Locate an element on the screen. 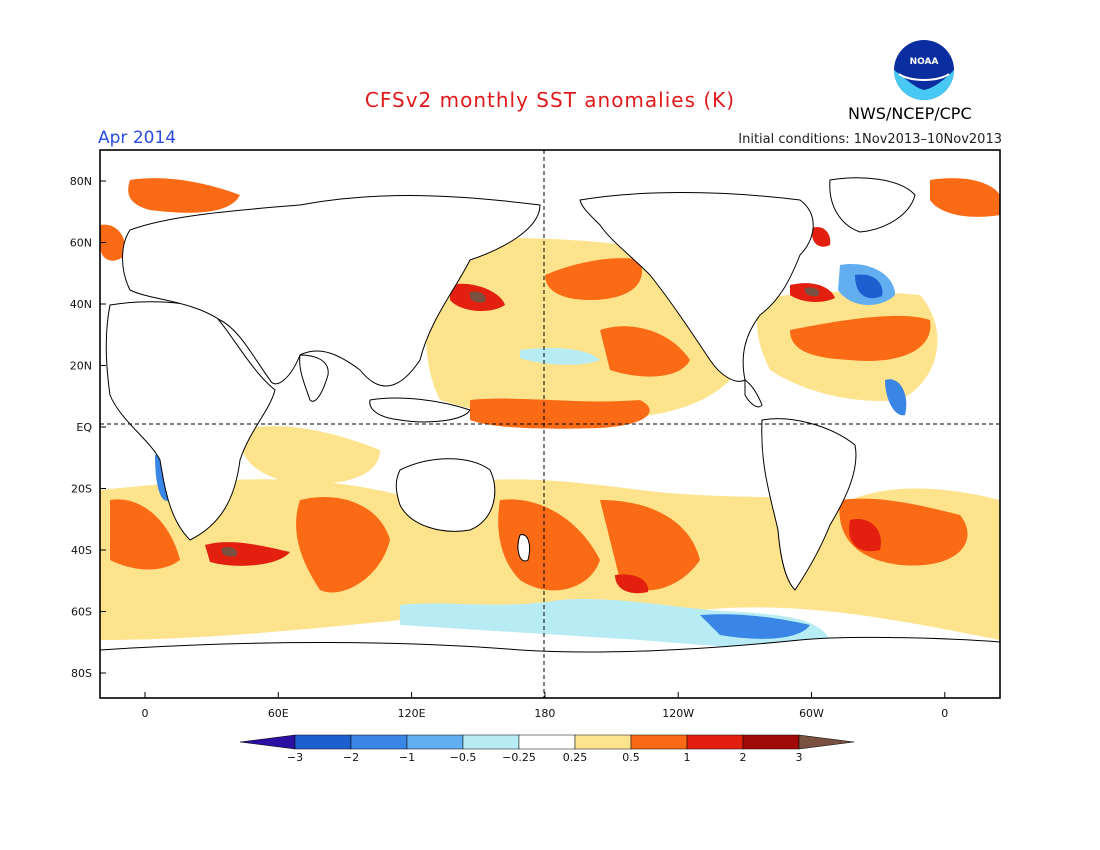 This screenshot has width=1100, height=850. equatorial-orange is located at coordinates (560, 413).